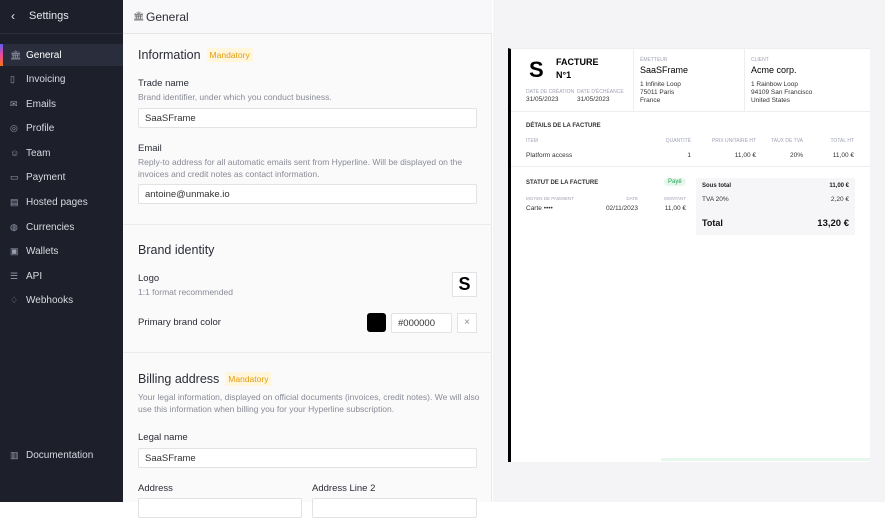 This screenshot has height=518, width=885. Describe the element at coordinates (632, 198) in the screenshot. I see `col-date: DATE` at that location.